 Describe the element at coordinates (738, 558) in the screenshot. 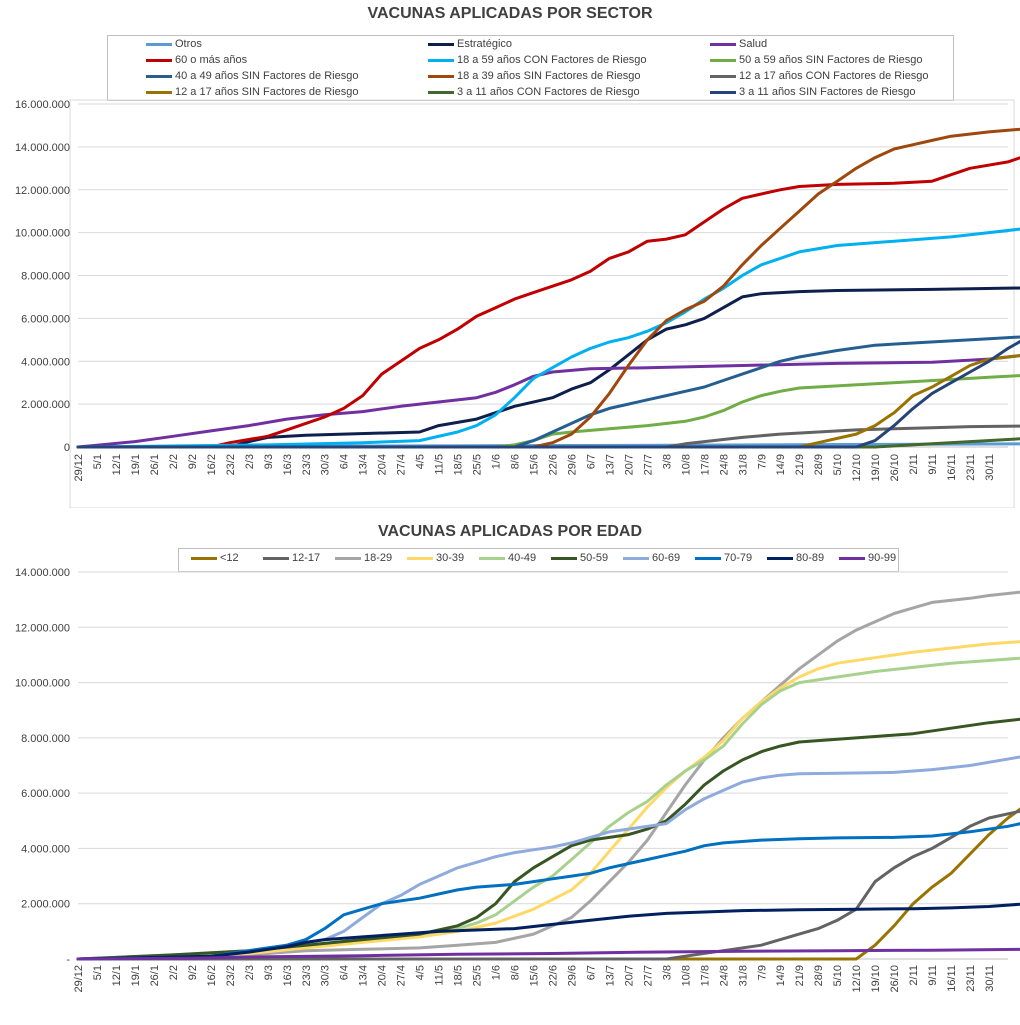

I see `legend-label: 70-79` at that location.